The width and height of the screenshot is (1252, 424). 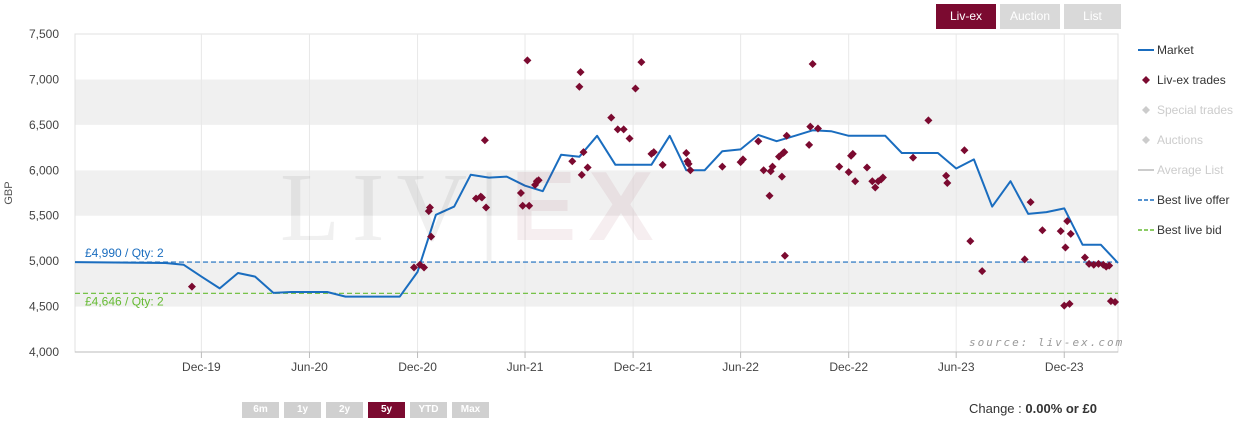 I want to click on legend-item-auctions: Auctions, so click(x=1194, y=140).